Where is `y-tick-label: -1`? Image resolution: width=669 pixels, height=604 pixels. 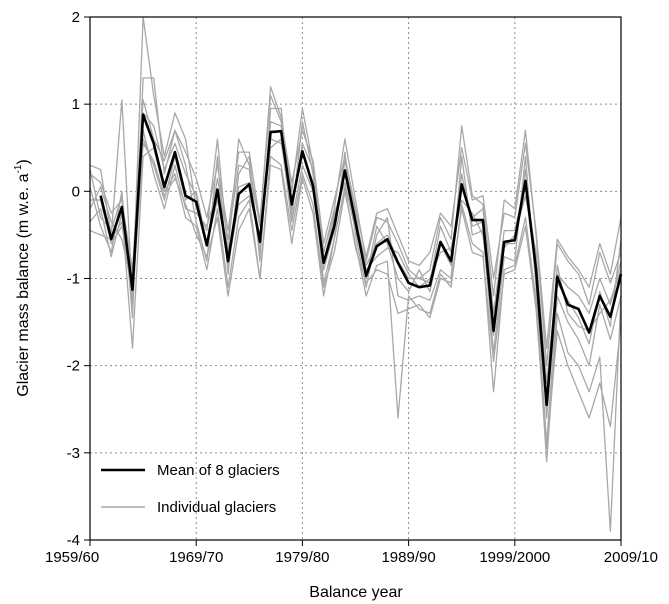 y-tick-label: -1 is located at coordinates (73, 279).